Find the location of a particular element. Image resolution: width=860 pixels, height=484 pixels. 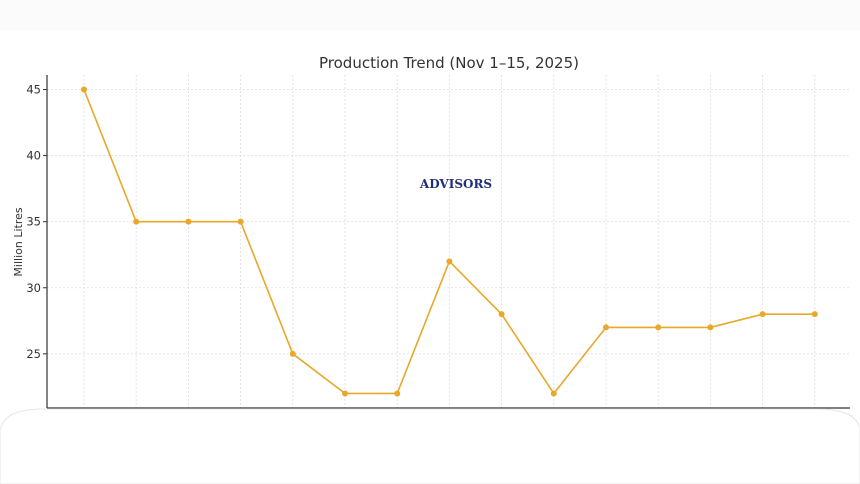

y-tick-label: 30 is located at coordinates (33, 288).